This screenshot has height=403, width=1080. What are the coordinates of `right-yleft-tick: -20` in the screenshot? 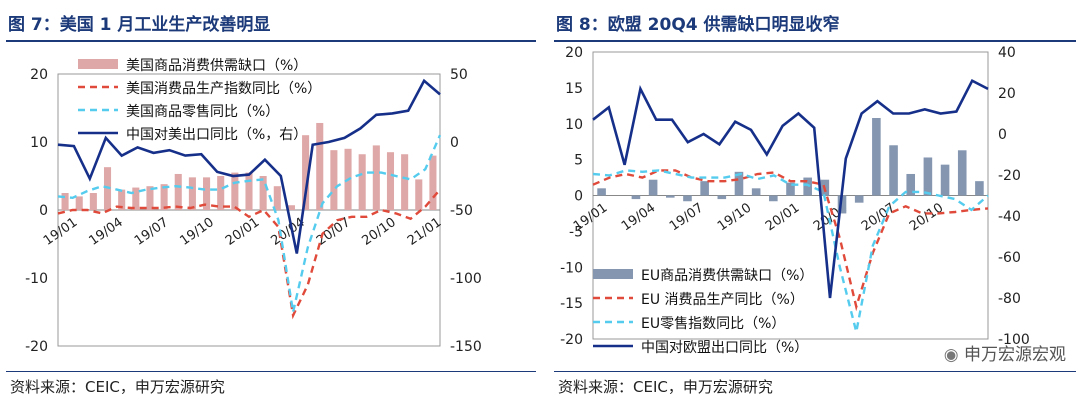 It's located at (571, 340).